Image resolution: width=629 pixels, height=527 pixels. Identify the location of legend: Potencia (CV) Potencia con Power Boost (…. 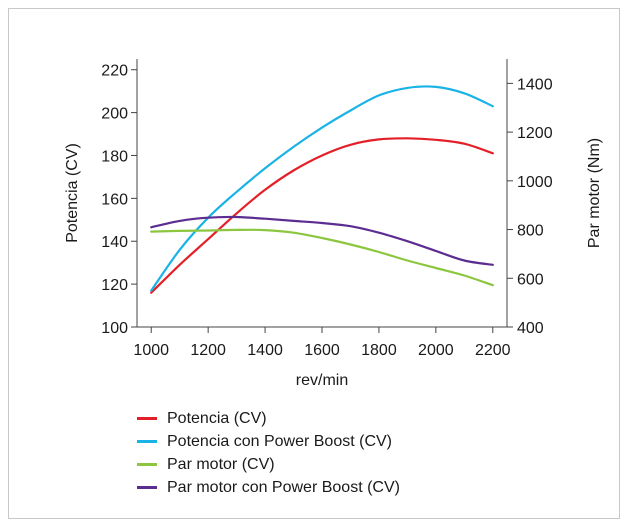
(268, 453).